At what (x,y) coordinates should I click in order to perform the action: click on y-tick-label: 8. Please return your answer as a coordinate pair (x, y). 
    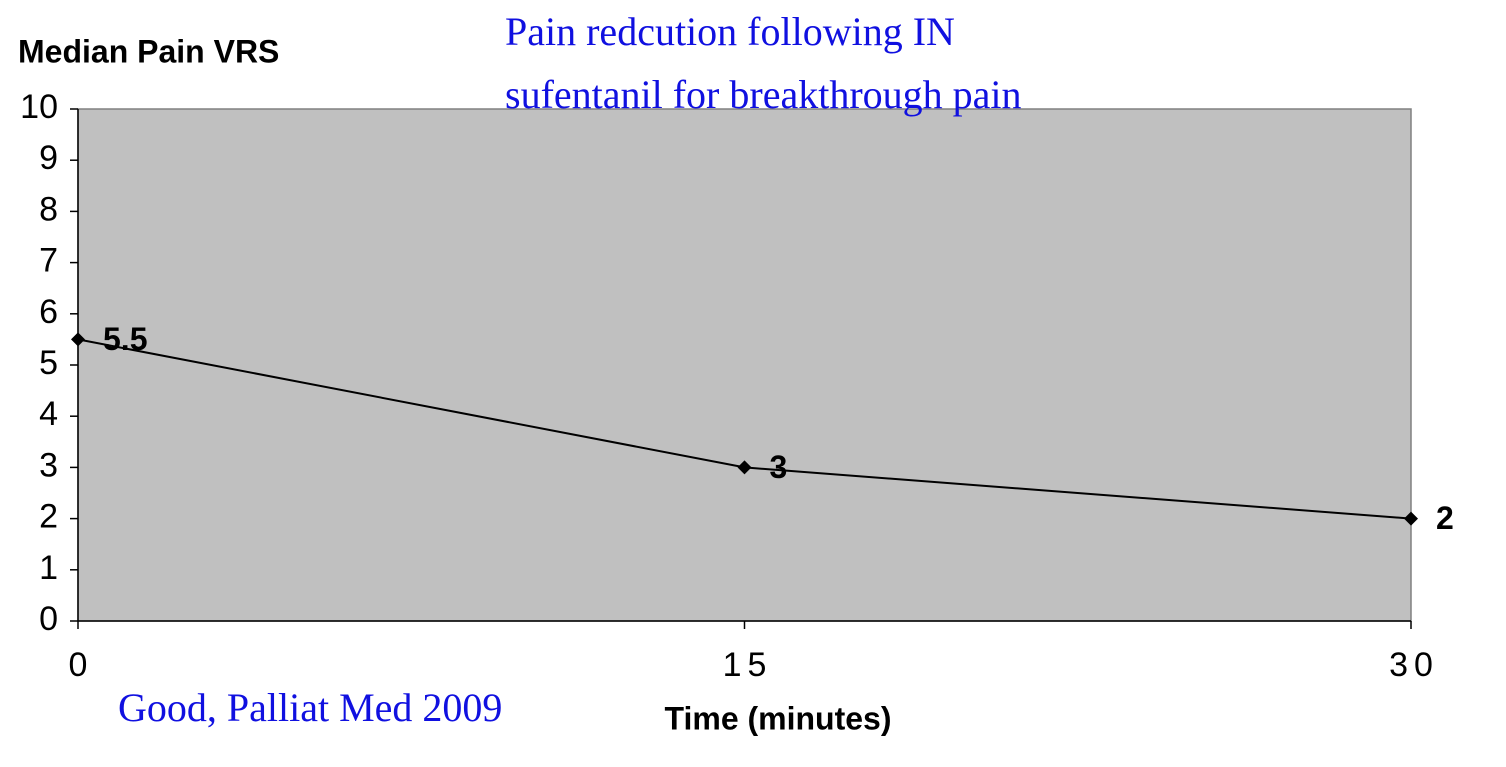
    Looking at the image, I should click on (48, 209).